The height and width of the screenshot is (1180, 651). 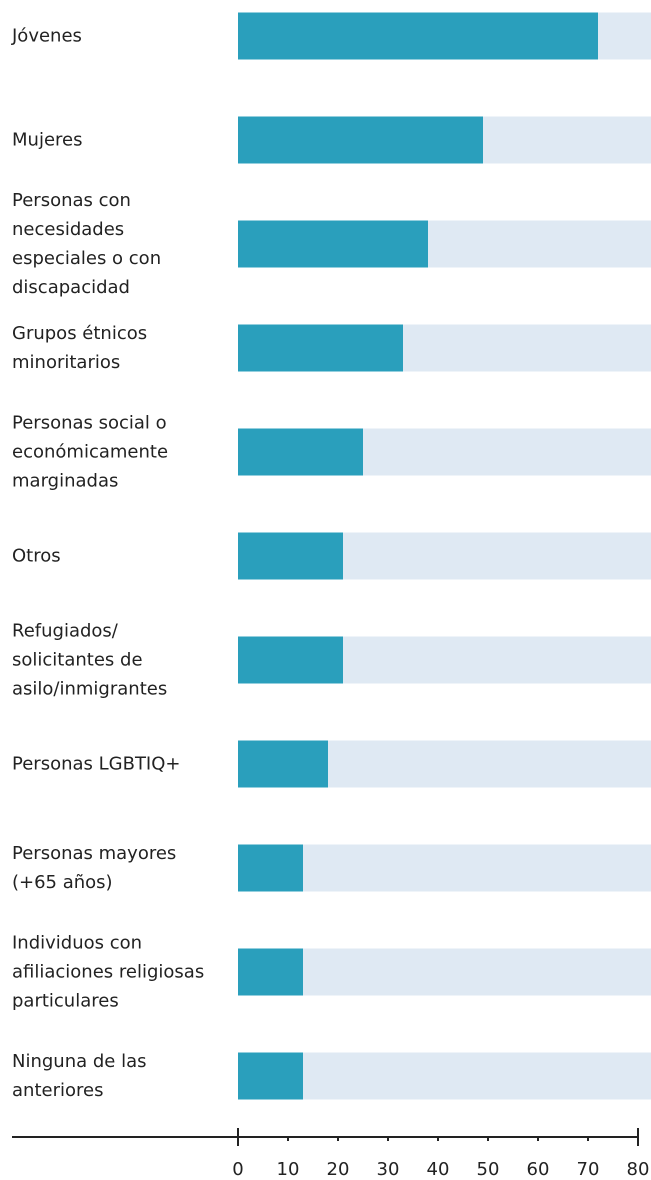 I want to click on x-tick-label: 20, so click(x=338, y=1169).